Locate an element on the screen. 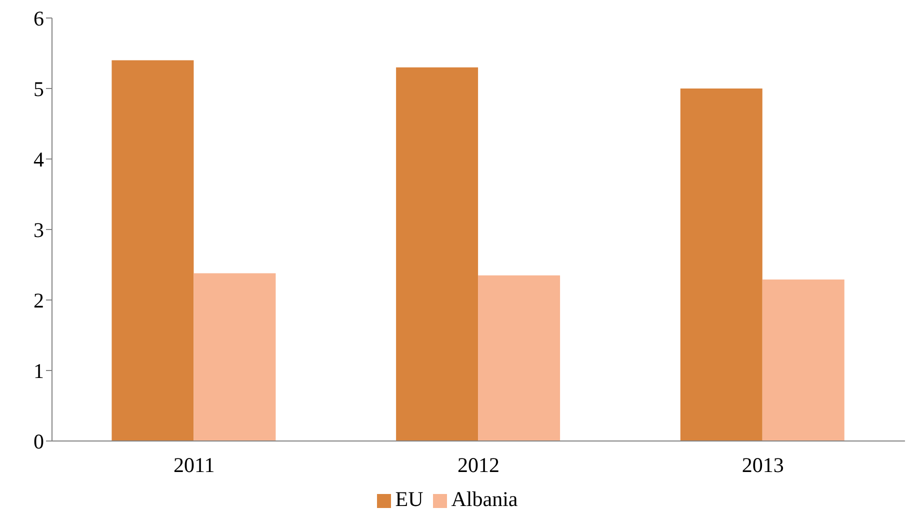 The image size is (912, 520). legend-label: EU is located at coordinates (409, 499).